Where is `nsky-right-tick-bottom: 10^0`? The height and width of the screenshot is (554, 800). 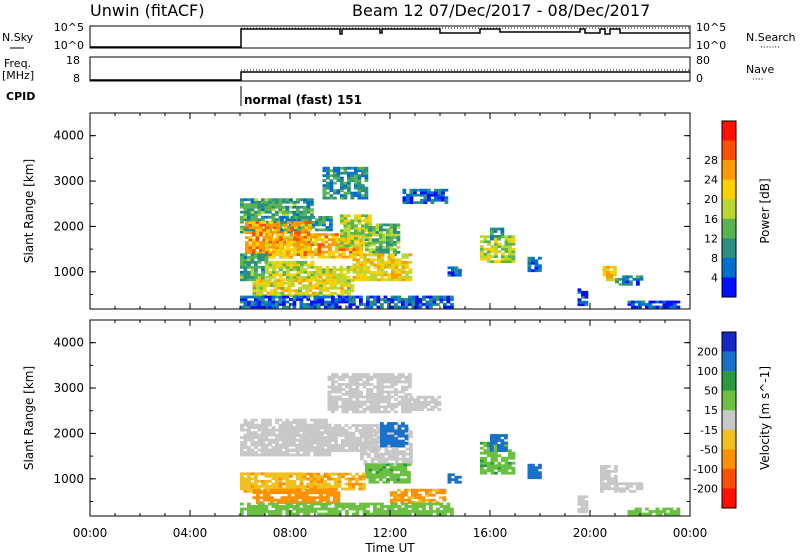 nsky-right-tick-bottom: 10^0 is located at coordinates (711, 45).